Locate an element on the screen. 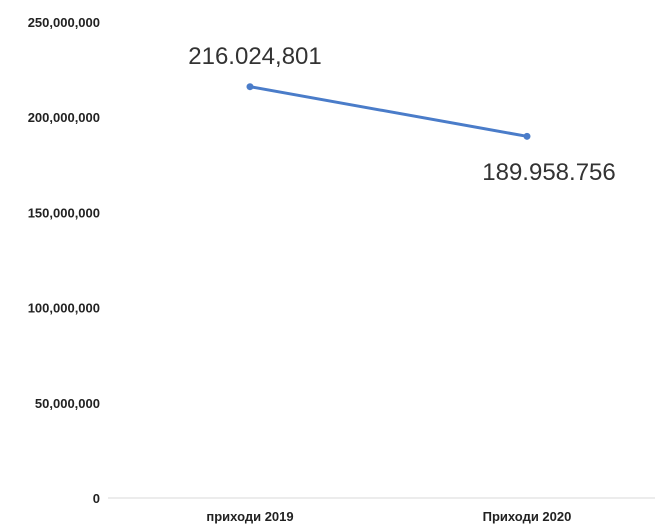 This screenshot has height=531, width=659. x-tick-label: приходи 2019 is located at coordinates (249, 516).